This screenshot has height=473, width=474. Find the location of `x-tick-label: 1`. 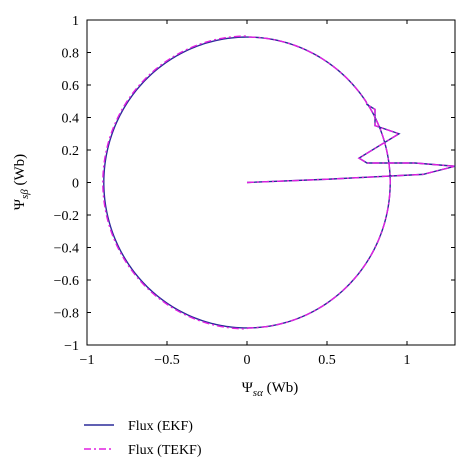

x-tick-label: 1 is located at coordinates (407, 360).